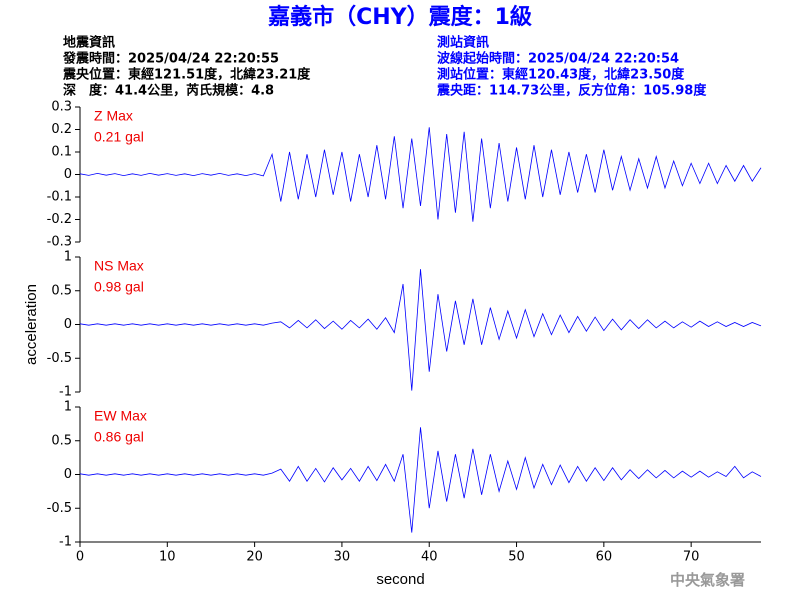 The image size is (800, 600). Describe the element at coordinates (59, 242) in the screenshot. I see `y-tick-label: -0.3` at that location.